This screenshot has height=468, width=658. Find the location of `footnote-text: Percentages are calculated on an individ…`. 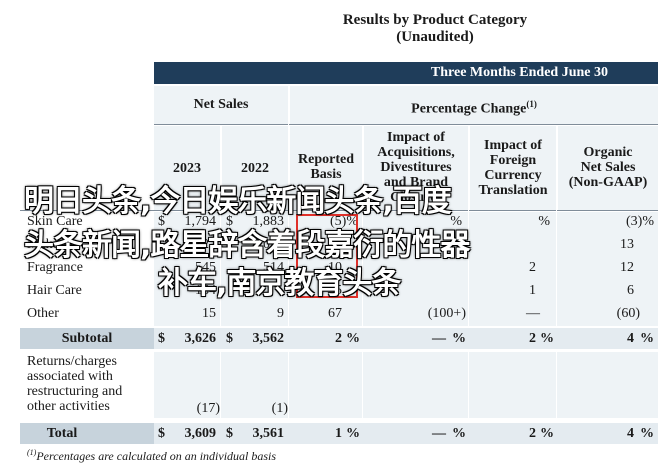

footnote-text: Percentages are calculated on an individ… is located at coordinates (156, 456).